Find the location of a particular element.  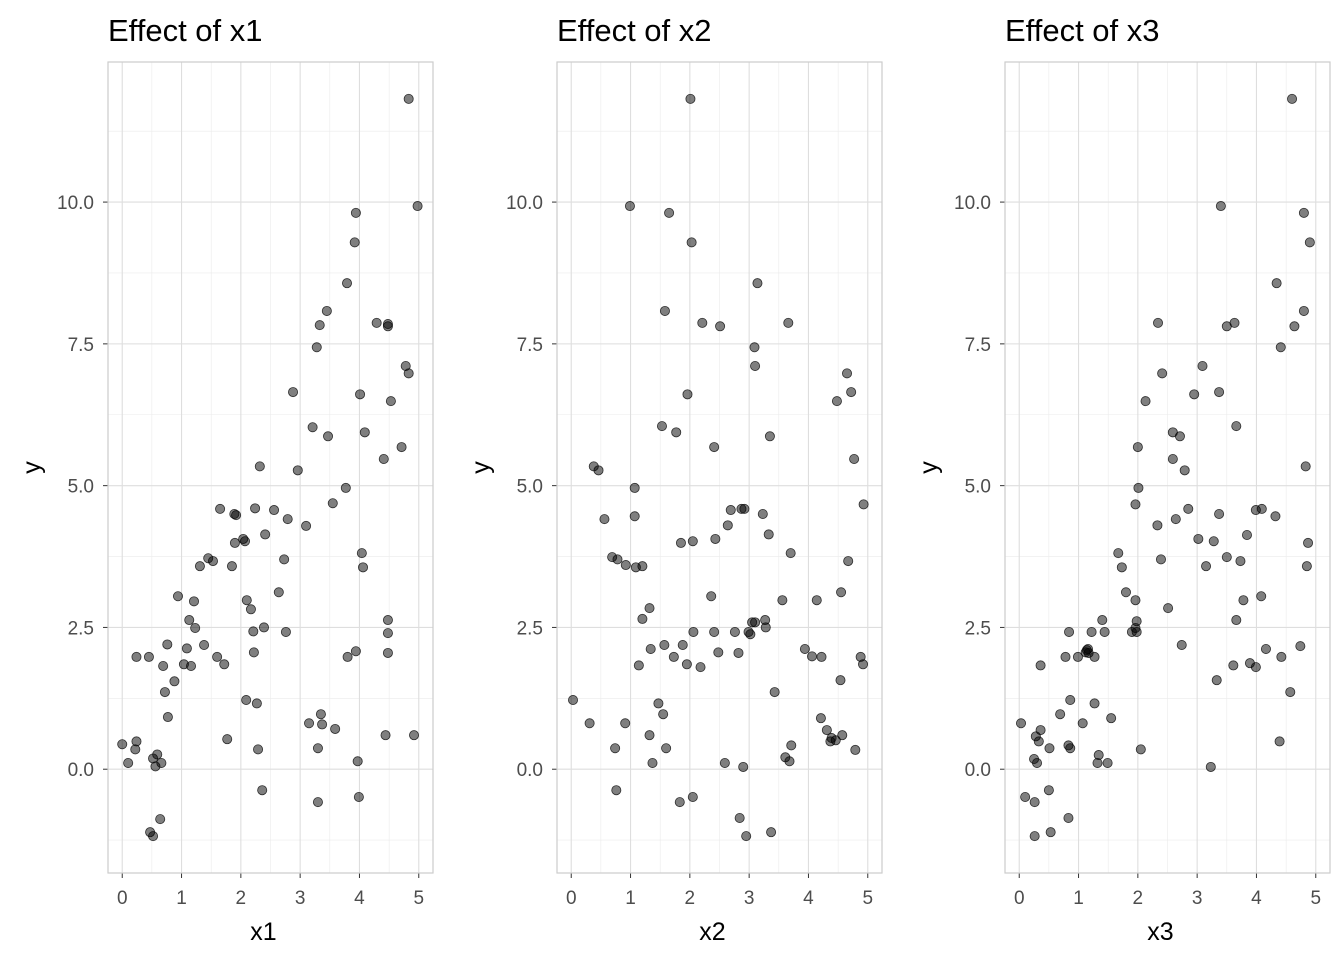

y-tick-label: 2.5 is located at coordinates (530, 628).